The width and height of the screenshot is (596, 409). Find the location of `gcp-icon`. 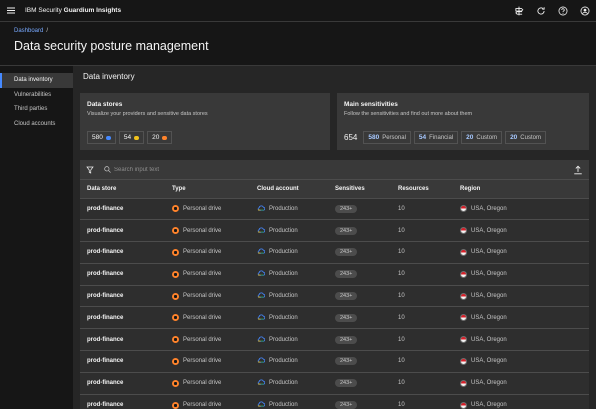

gcp-icon is located at coordinates (137, 137).